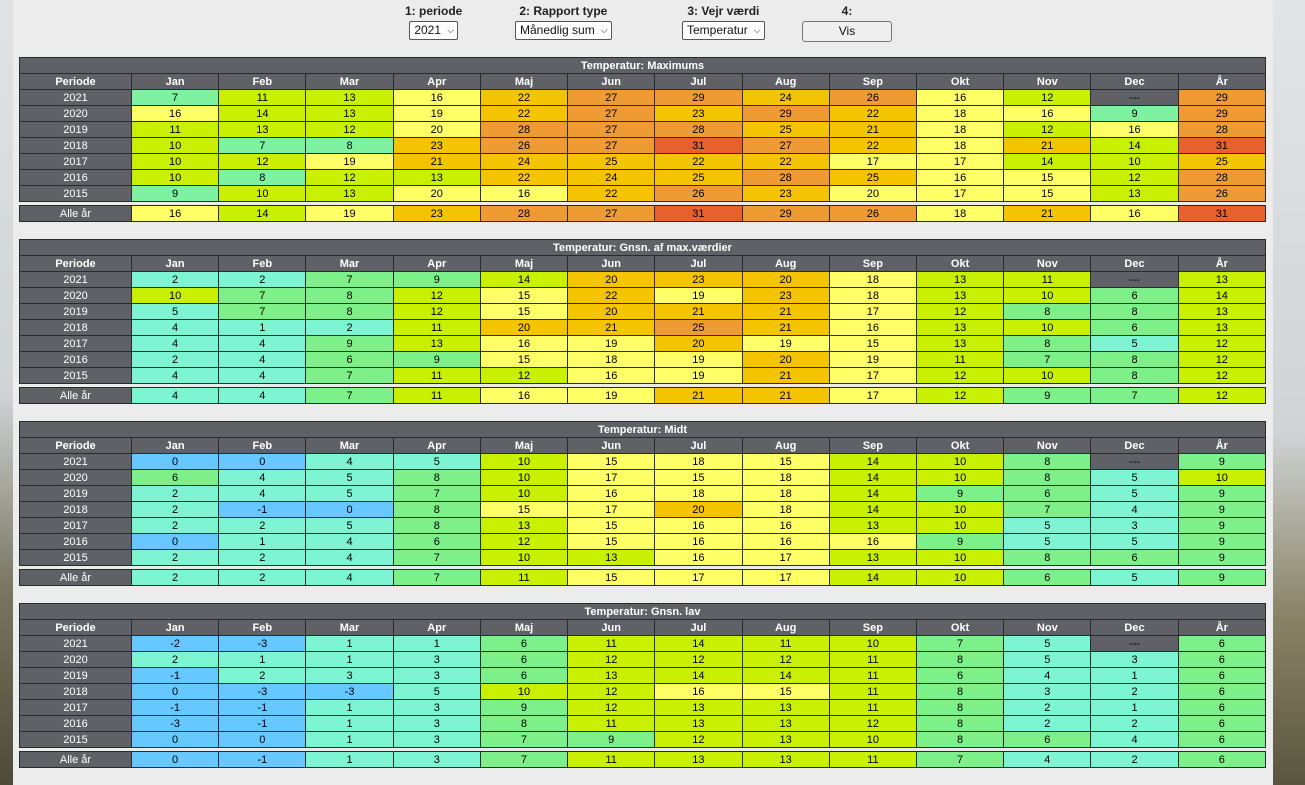  Describe the element at coordinates (1134, 461) in the screenshot. I see `value-cell: ---` at that location.